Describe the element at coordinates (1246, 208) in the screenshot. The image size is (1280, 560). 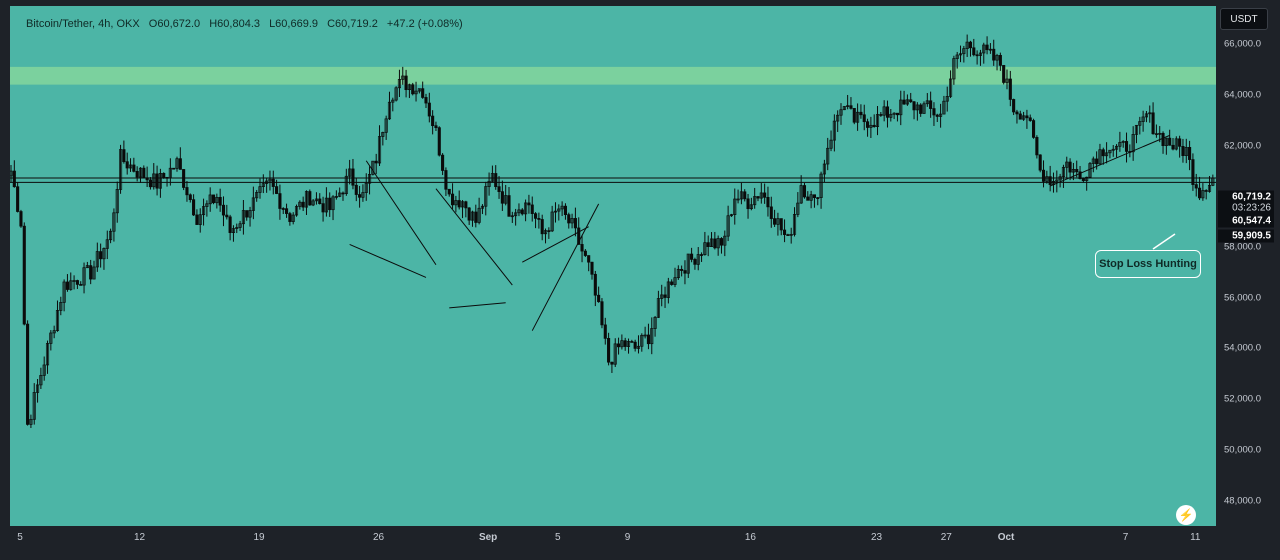
I see `bar-countdown-label: 03:23:26` at that location.